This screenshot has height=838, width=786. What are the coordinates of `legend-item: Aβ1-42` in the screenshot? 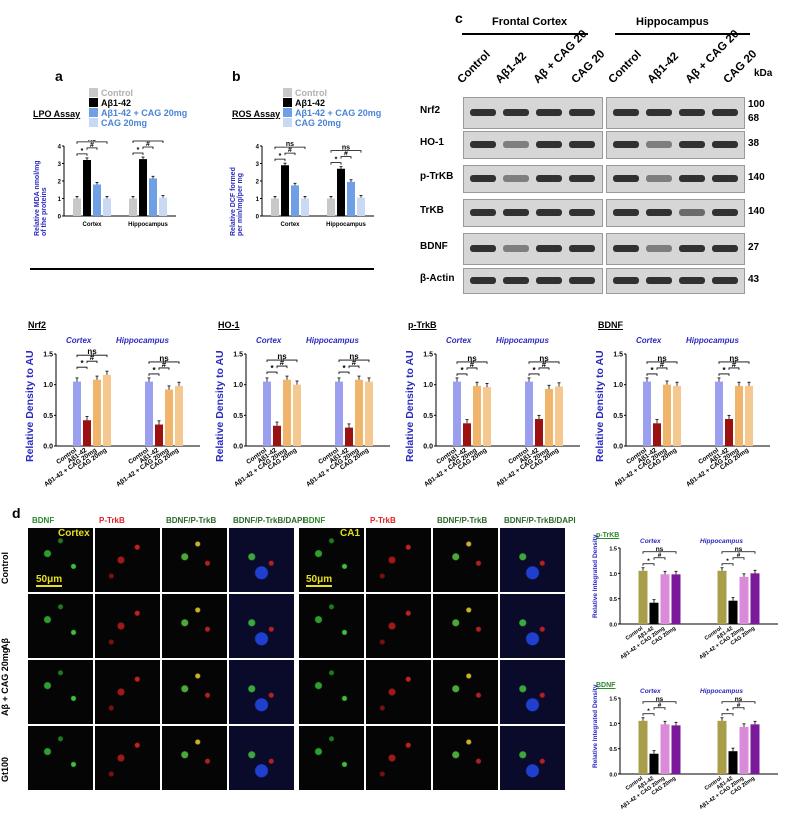 It's located at (310, 103).